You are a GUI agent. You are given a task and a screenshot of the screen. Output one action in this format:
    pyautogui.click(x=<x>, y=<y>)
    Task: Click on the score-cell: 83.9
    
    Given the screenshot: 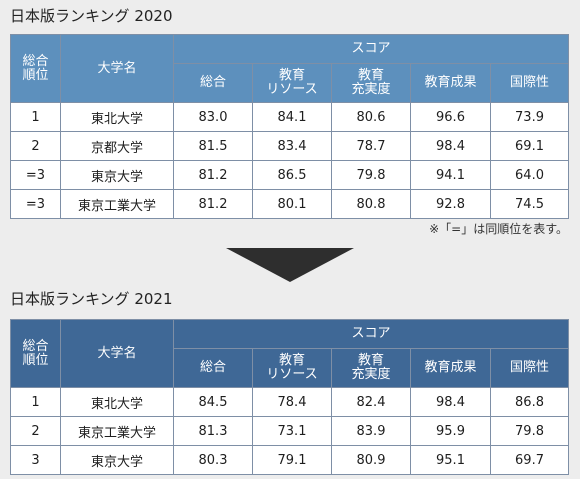 What is the action you would take?
    pyautogui.click(x=371, y=431)
    